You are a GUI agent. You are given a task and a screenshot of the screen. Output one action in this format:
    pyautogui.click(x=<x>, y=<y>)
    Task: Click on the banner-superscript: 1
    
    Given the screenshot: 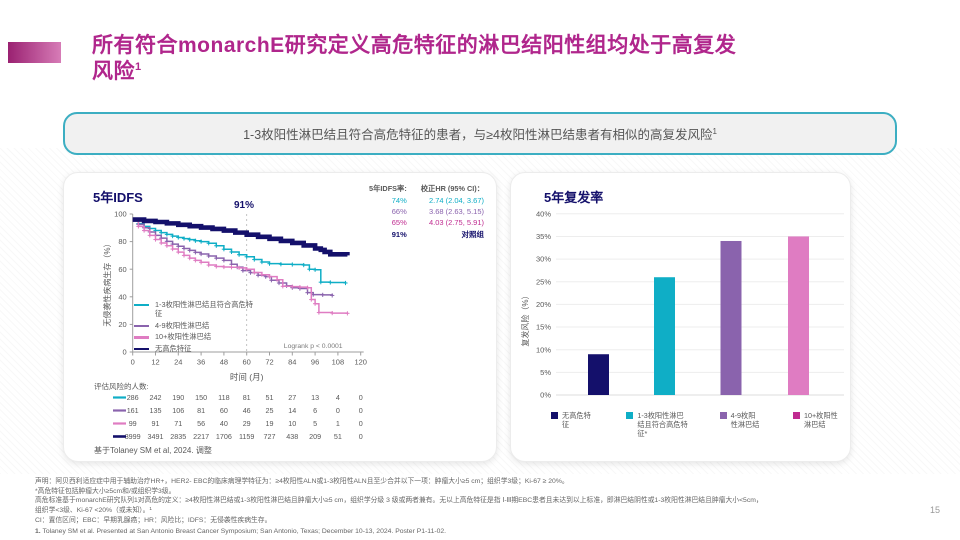 What is the action you would take?
    pyautogui.click(x=714, y=131)
    